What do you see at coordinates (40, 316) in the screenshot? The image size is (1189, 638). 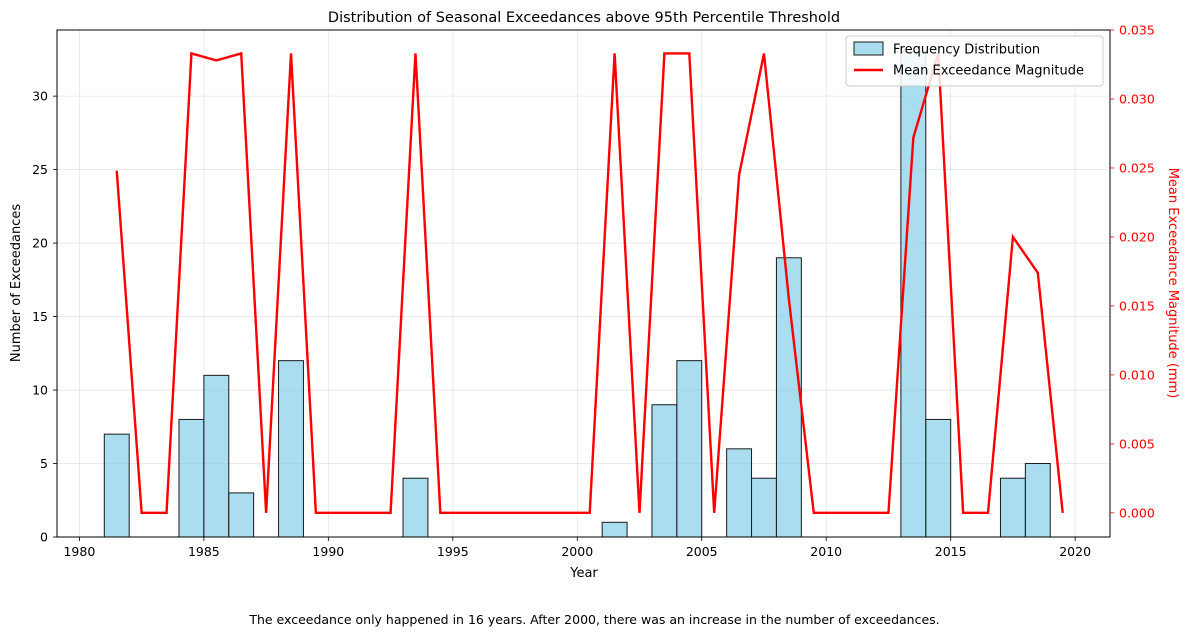 I see `y-tick-label: 15` at bounding box center [40, 316].